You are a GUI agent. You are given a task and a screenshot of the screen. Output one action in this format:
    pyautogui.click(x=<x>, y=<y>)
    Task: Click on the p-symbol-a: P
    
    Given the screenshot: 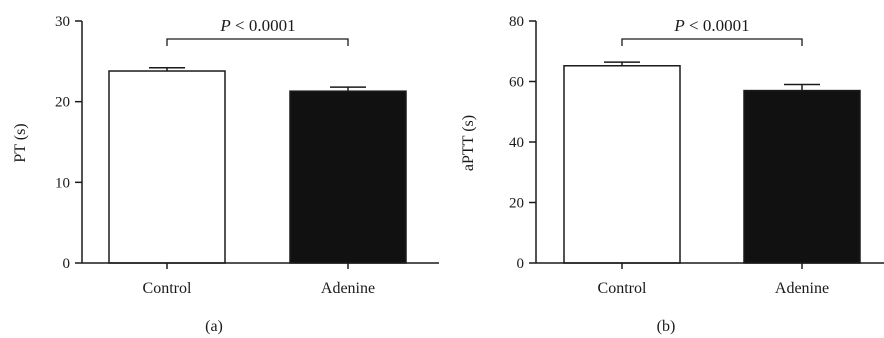 What is the action you would take?
    pyautogui.click(x=224, y=25)
    